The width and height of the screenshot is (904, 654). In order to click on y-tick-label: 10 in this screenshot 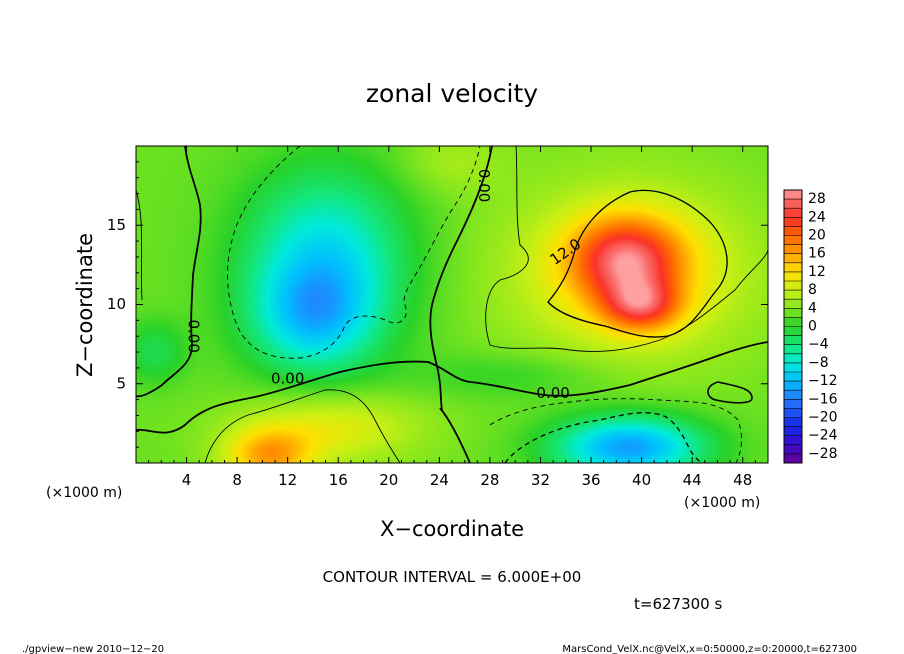, I will do `click(116, 304)`.